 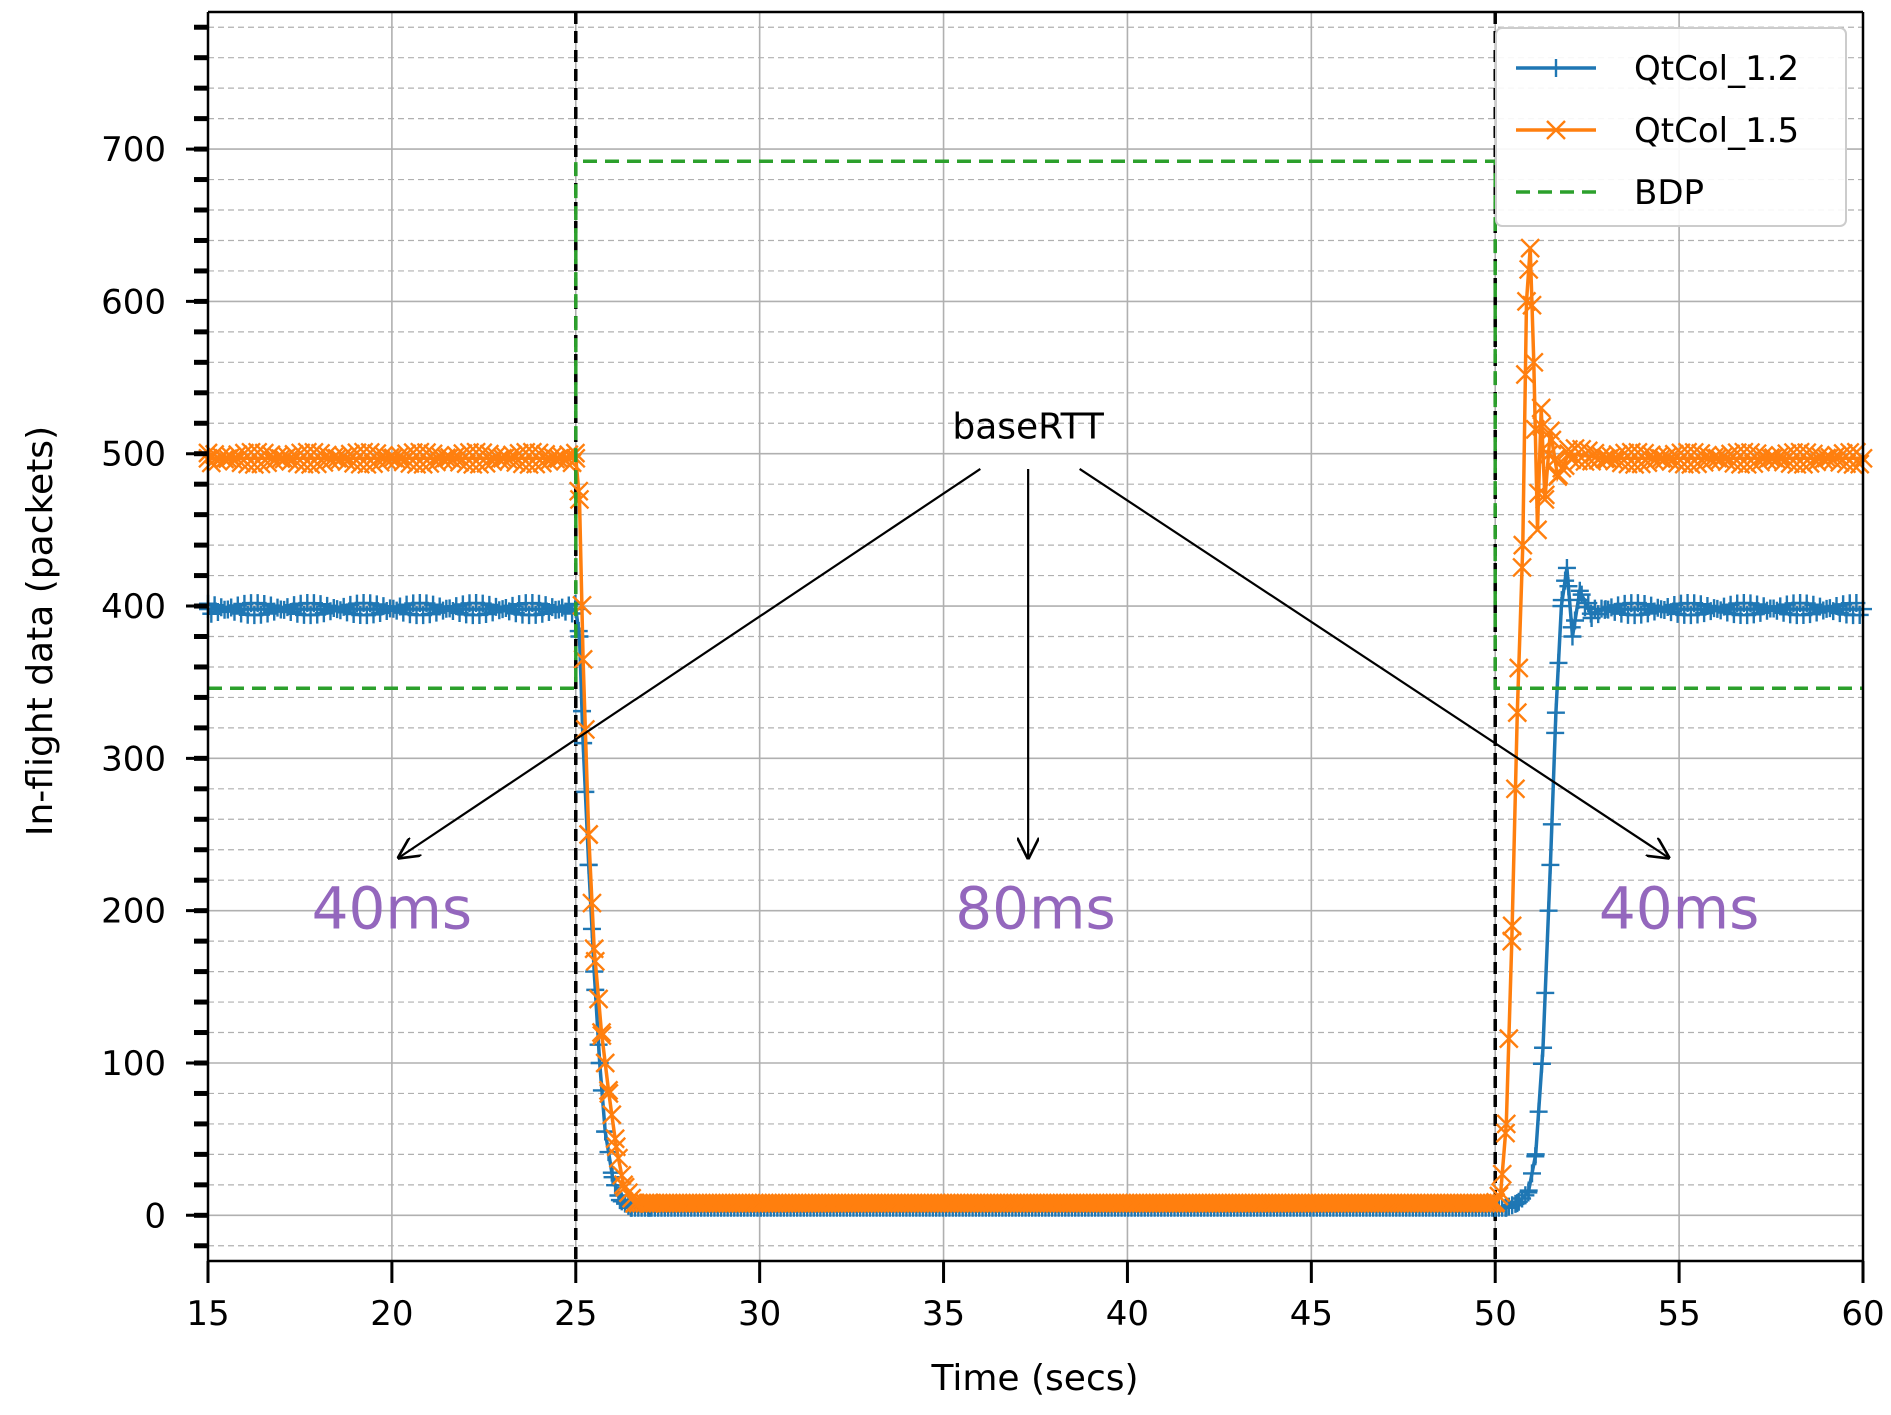 What do you see at coordinates (133, 759) in the screenshot?
I see `y-tick-label: 300` at bounding box center [133, 759].